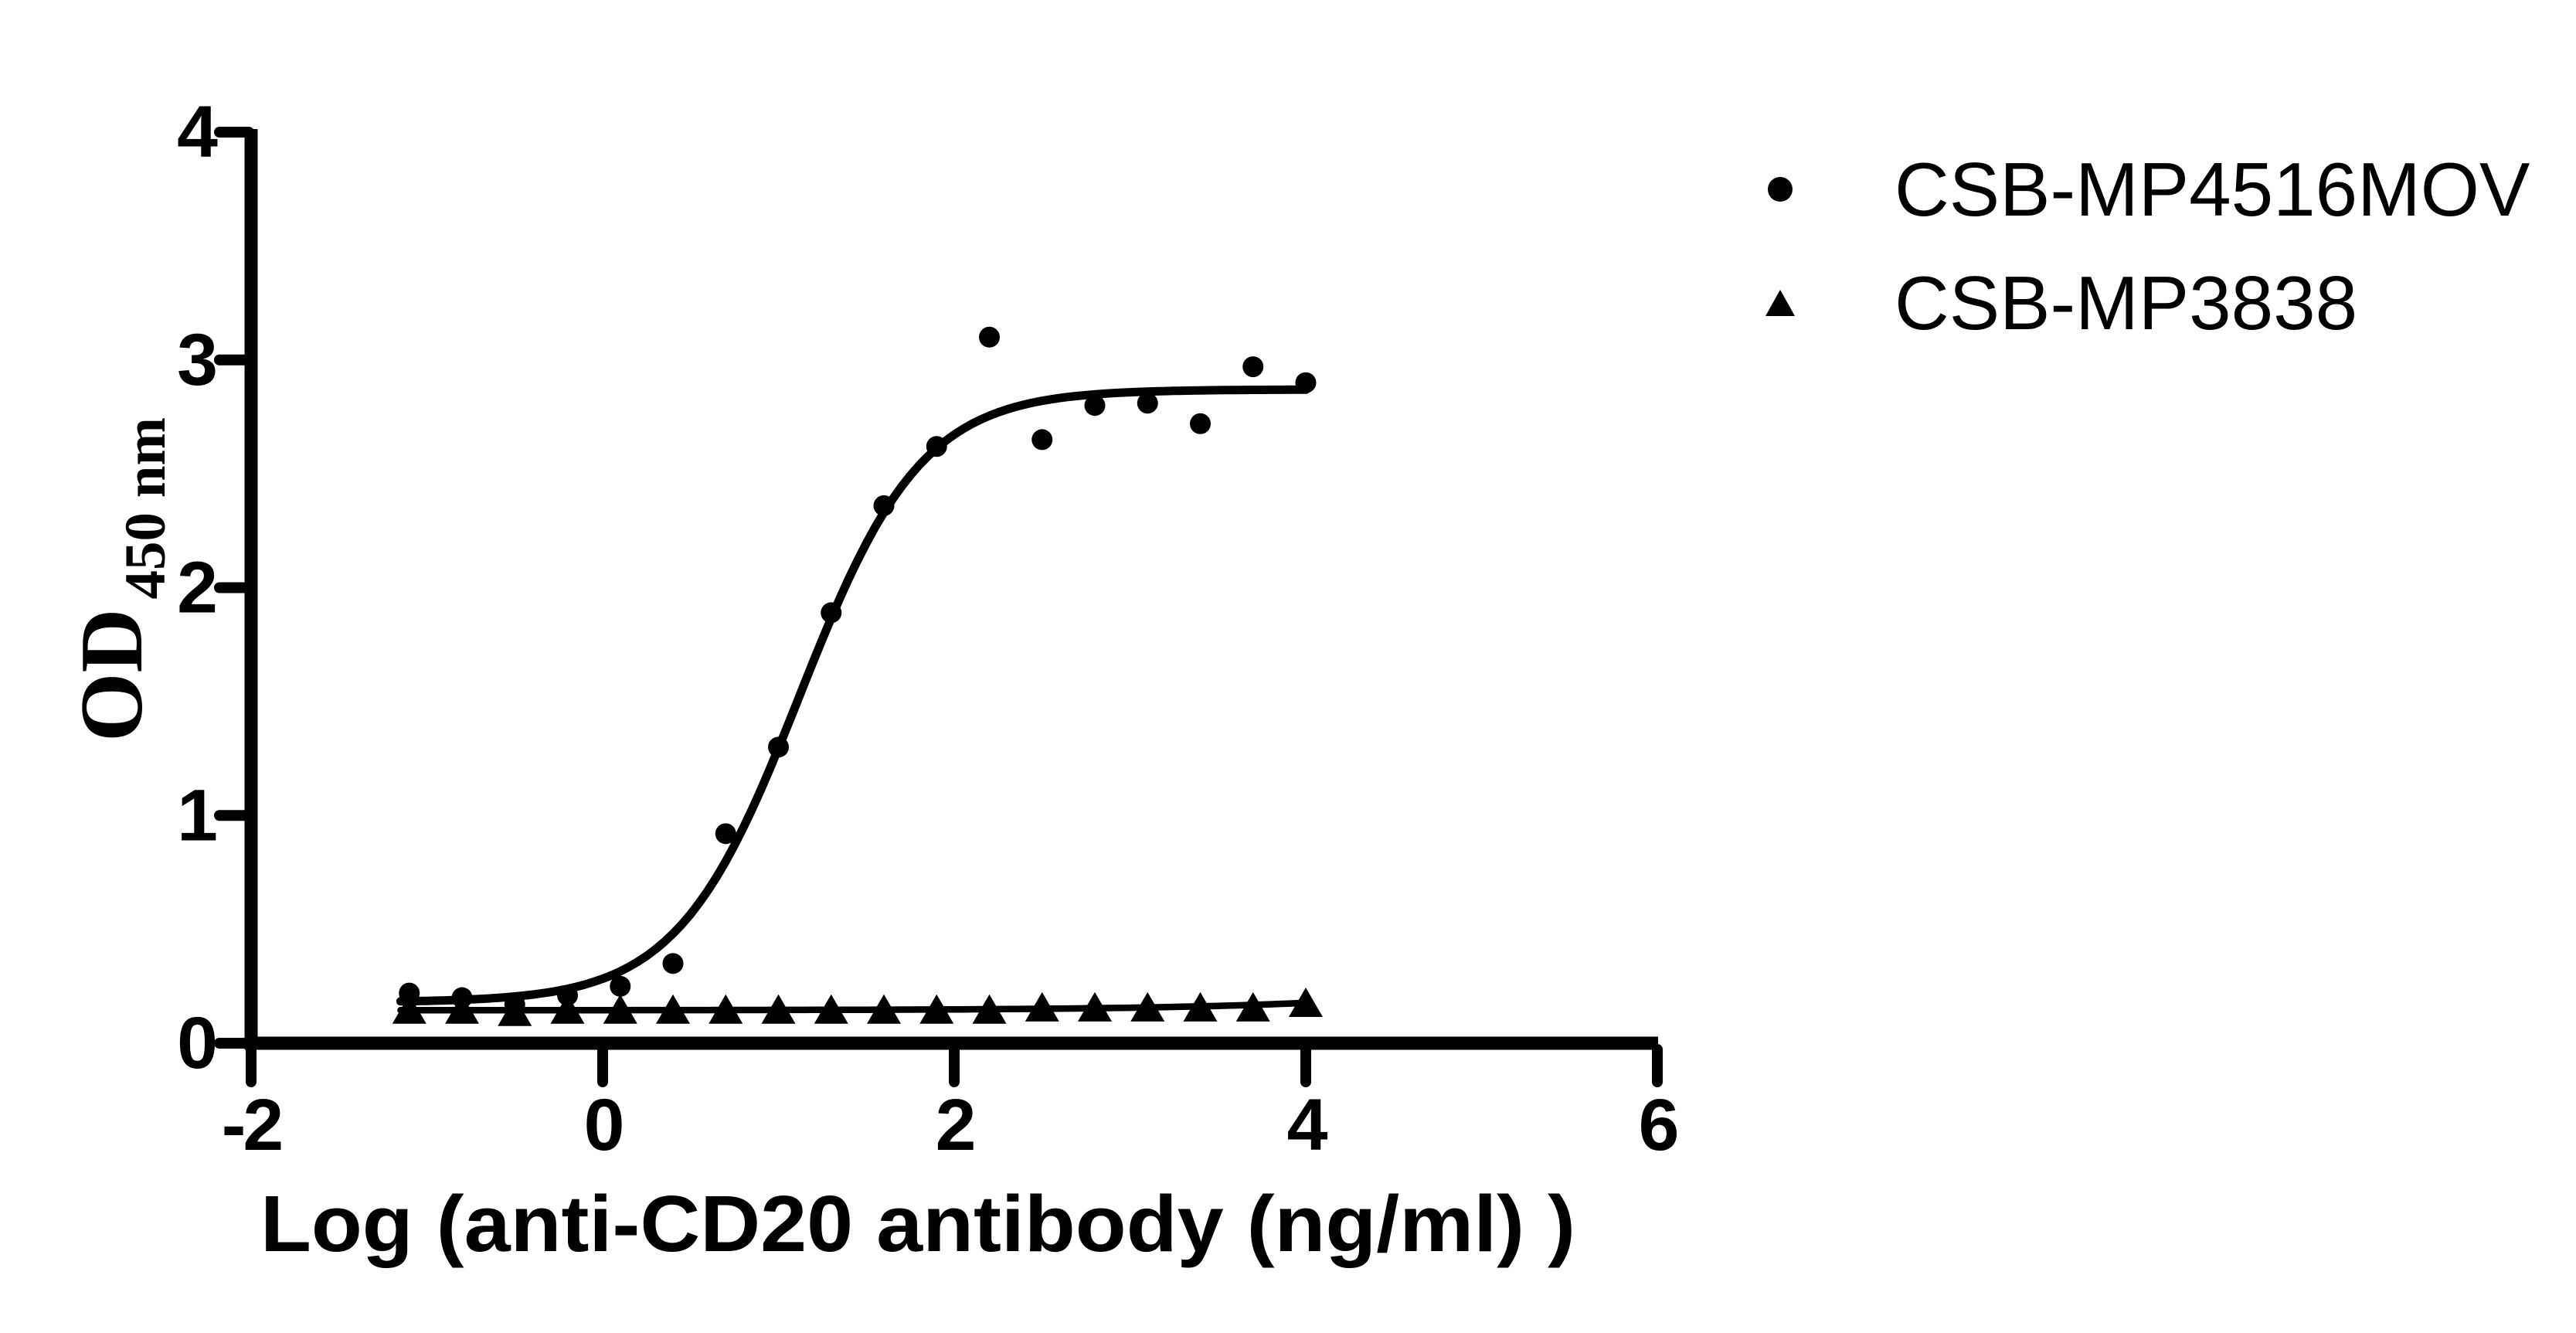  Describe the element at coordinates (2147, 246) in the screenshot. I see `legend: CSB-MP4516MOV CSB-MP3838` at that location.